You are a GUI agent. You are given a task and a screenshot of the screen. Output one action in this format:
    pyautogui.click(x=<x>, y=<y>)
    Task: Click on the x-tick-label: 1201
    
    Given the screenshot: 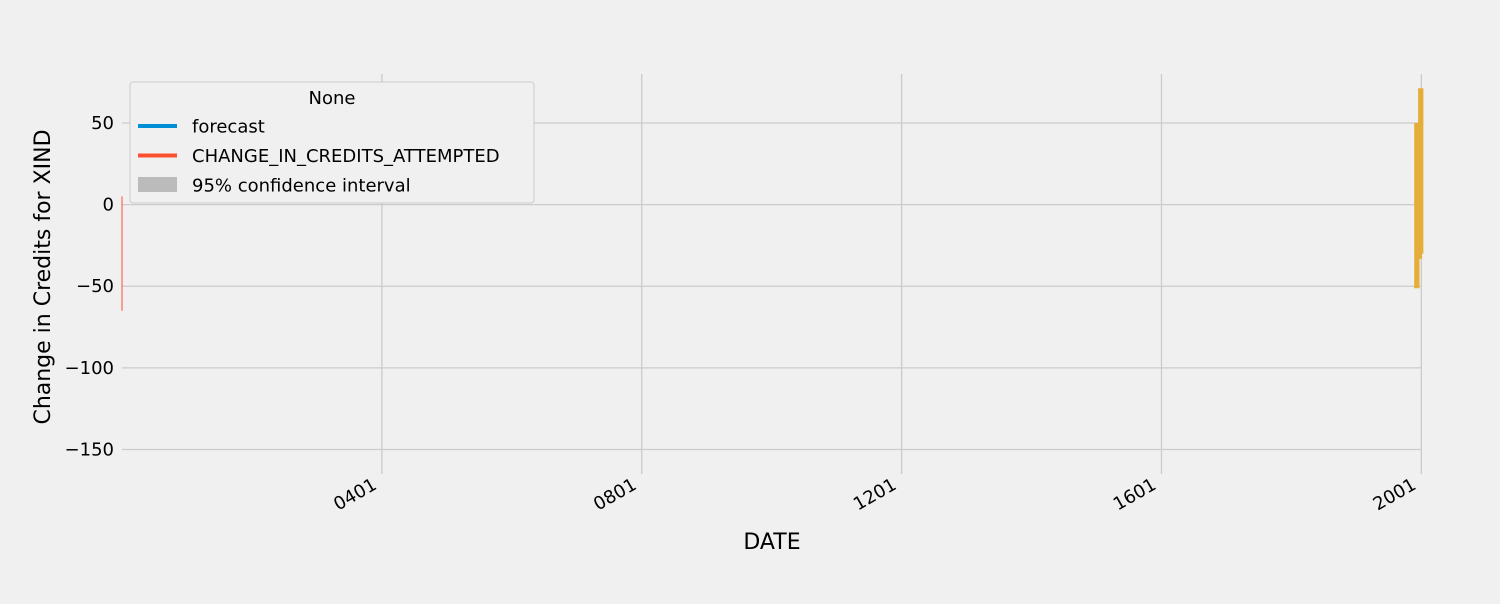 What is the action you would take?
    pyautogui.click(x=875, y=494)
    